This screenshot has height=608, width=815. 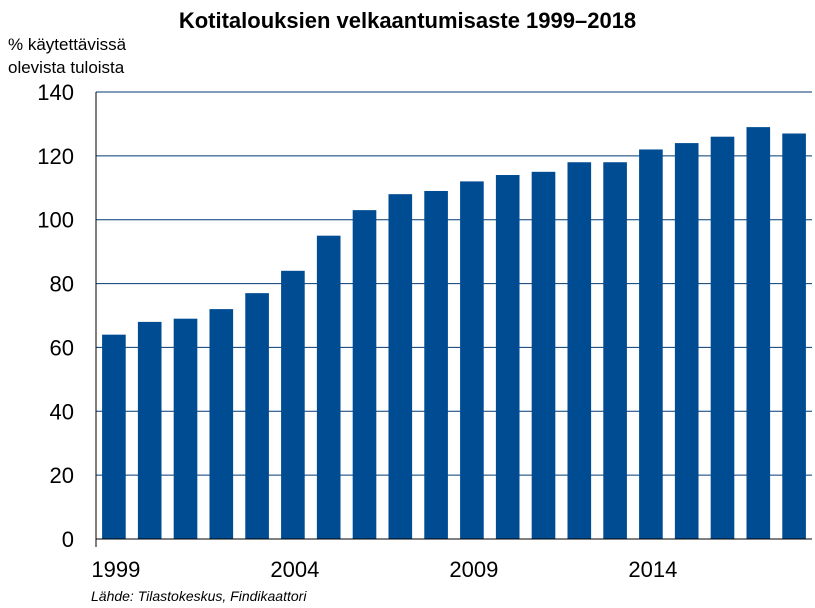 What do you see at coordinates (758, 333) in the screenshot?
I see `bar-2017` at bounding box center [758, 333].